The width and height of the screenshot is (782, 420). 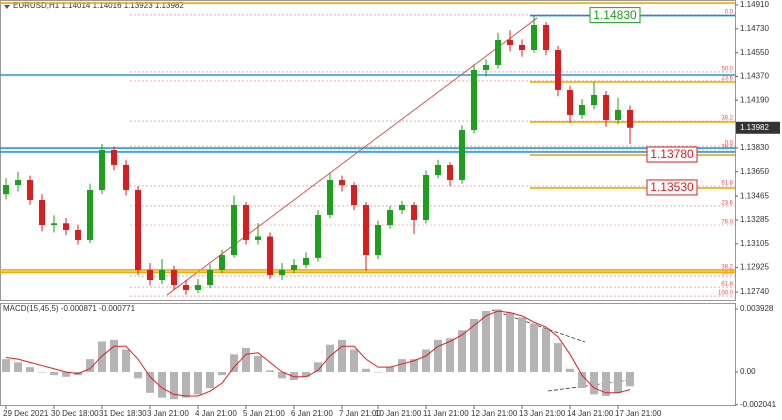 What do you see at coordinates (168, 413) in the screenshot?
I see `x-tick-label: 3 Jan 21:00` at bounding box center [168, 413].